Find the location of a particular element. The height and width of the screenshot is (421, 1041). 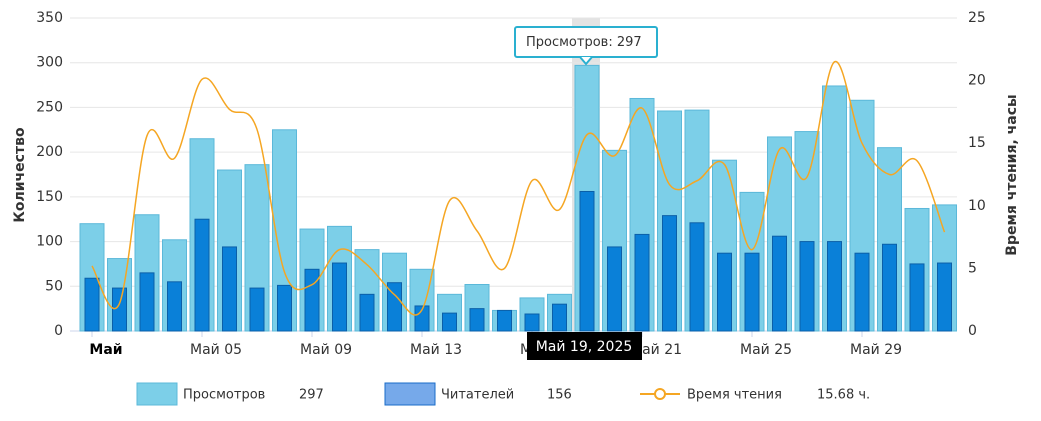

x-tick-label: Май 25 is located at coordinates (766, 350).